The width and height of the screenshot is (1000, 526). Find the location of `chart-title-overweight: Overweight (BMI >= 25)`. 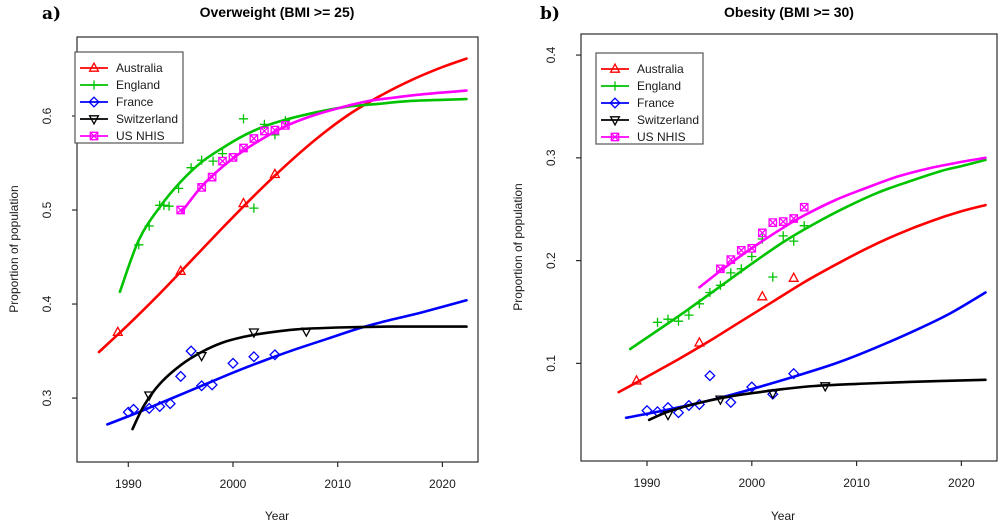

chart-title-overweight: Overweight (BMI >= 25) is located at coordinates (277, 12).